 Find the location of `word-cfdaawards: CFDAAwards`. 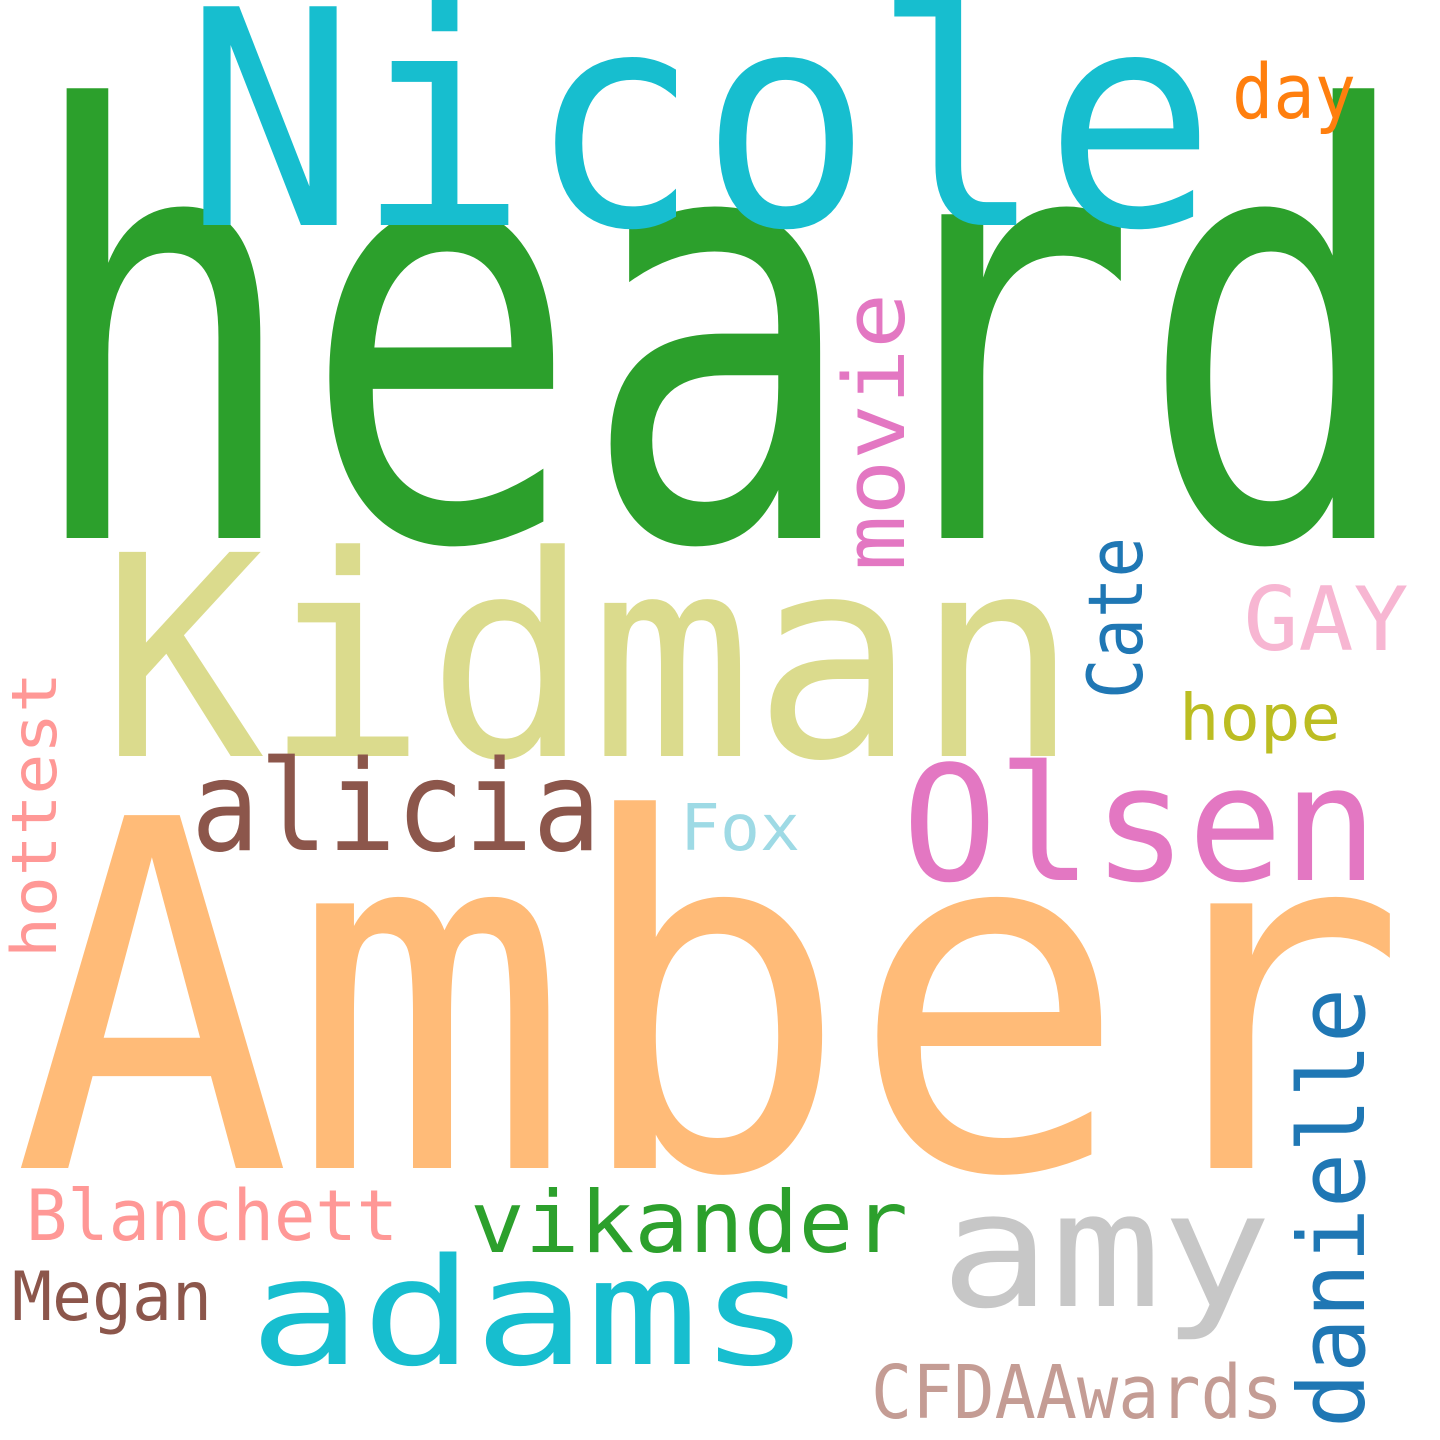

word-cfdaawards: CFDAAwards is located at coordinates (1077, 1393).